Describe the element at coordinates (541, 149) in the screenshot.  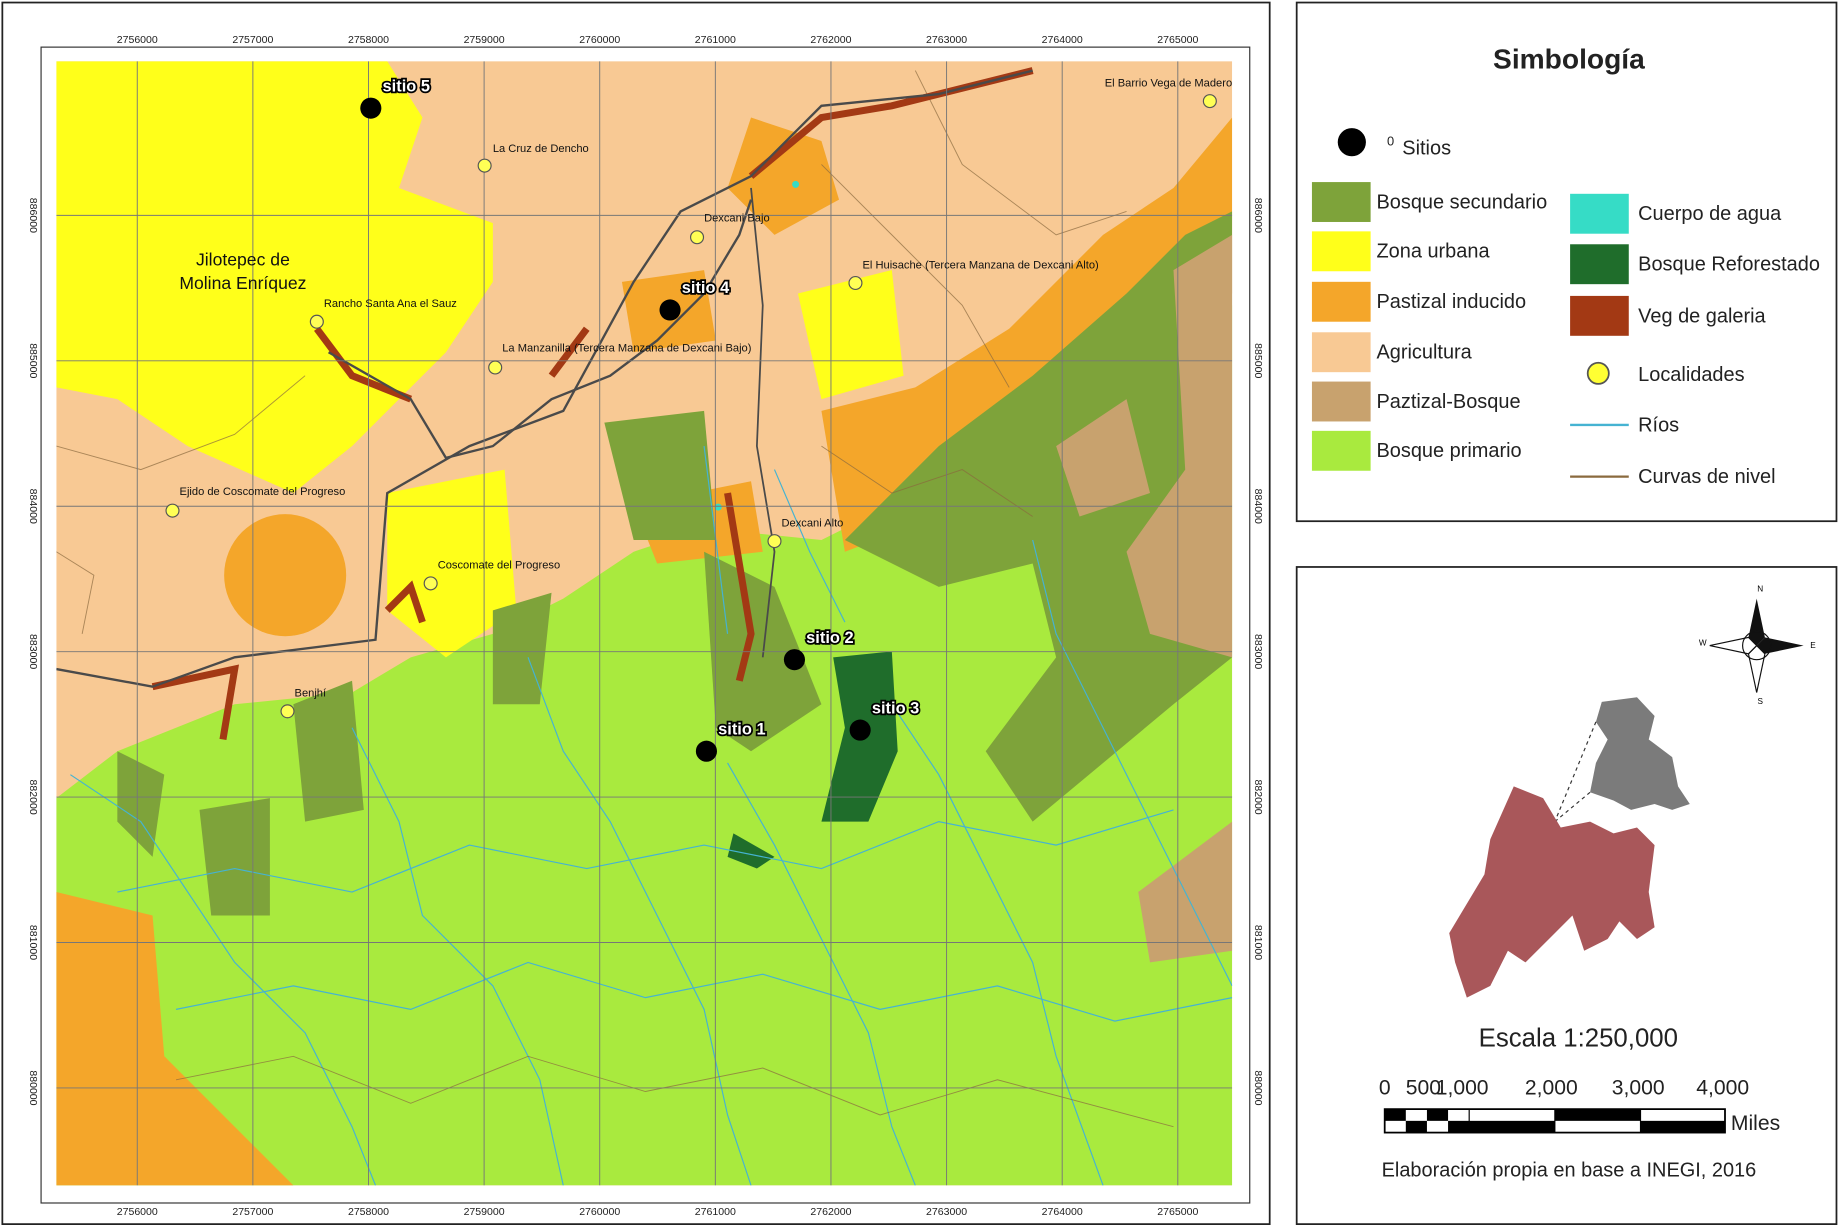
I see `locality-label: La Cruz de Dencho` at that location.